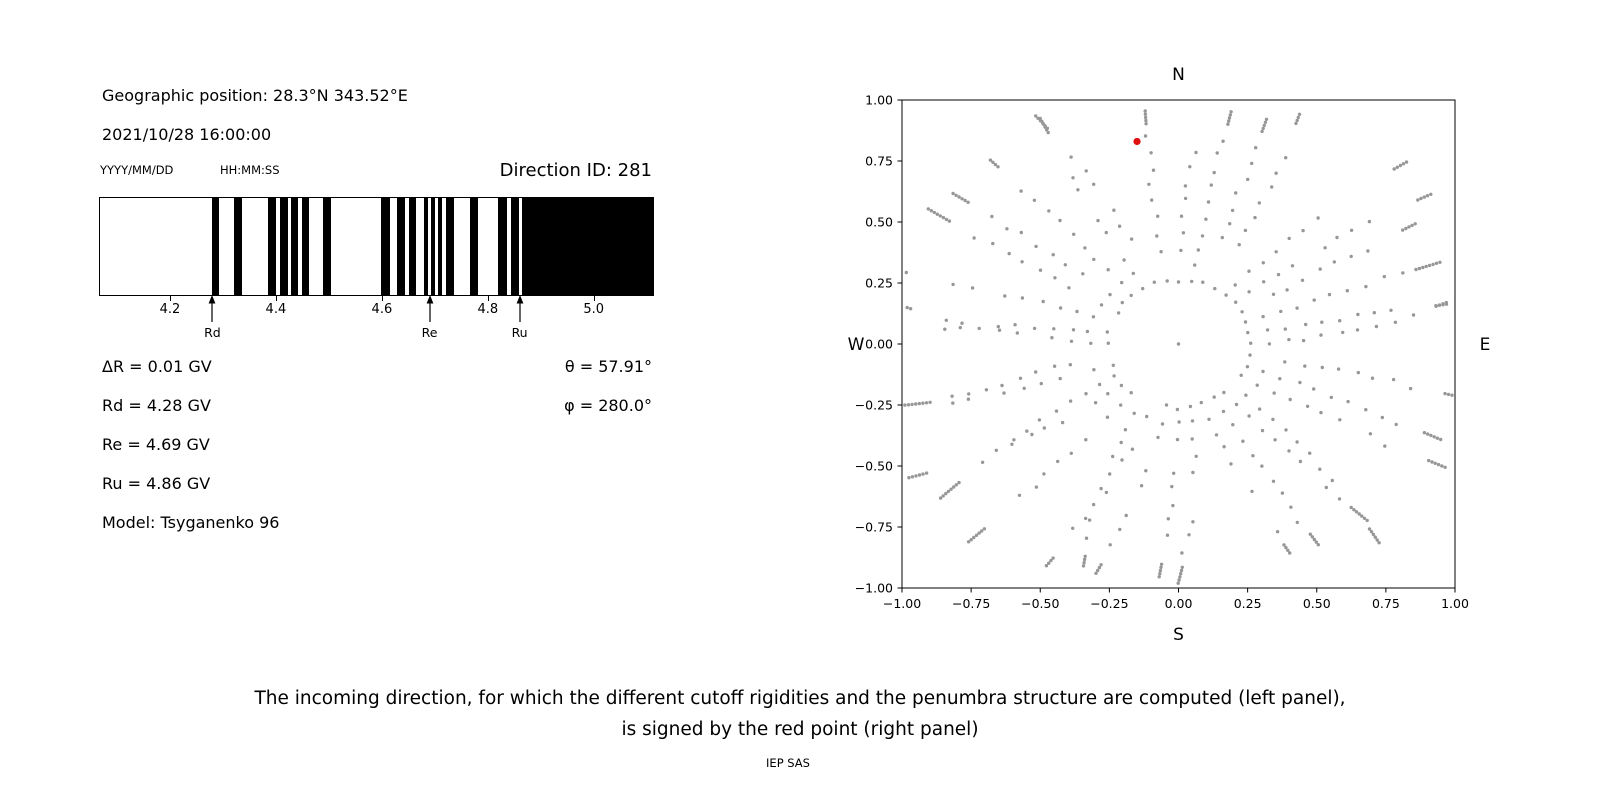  Describe the element at coordinates (1455, 603) in the screenshot. I see `x-tick-label: 1.00` at that location.